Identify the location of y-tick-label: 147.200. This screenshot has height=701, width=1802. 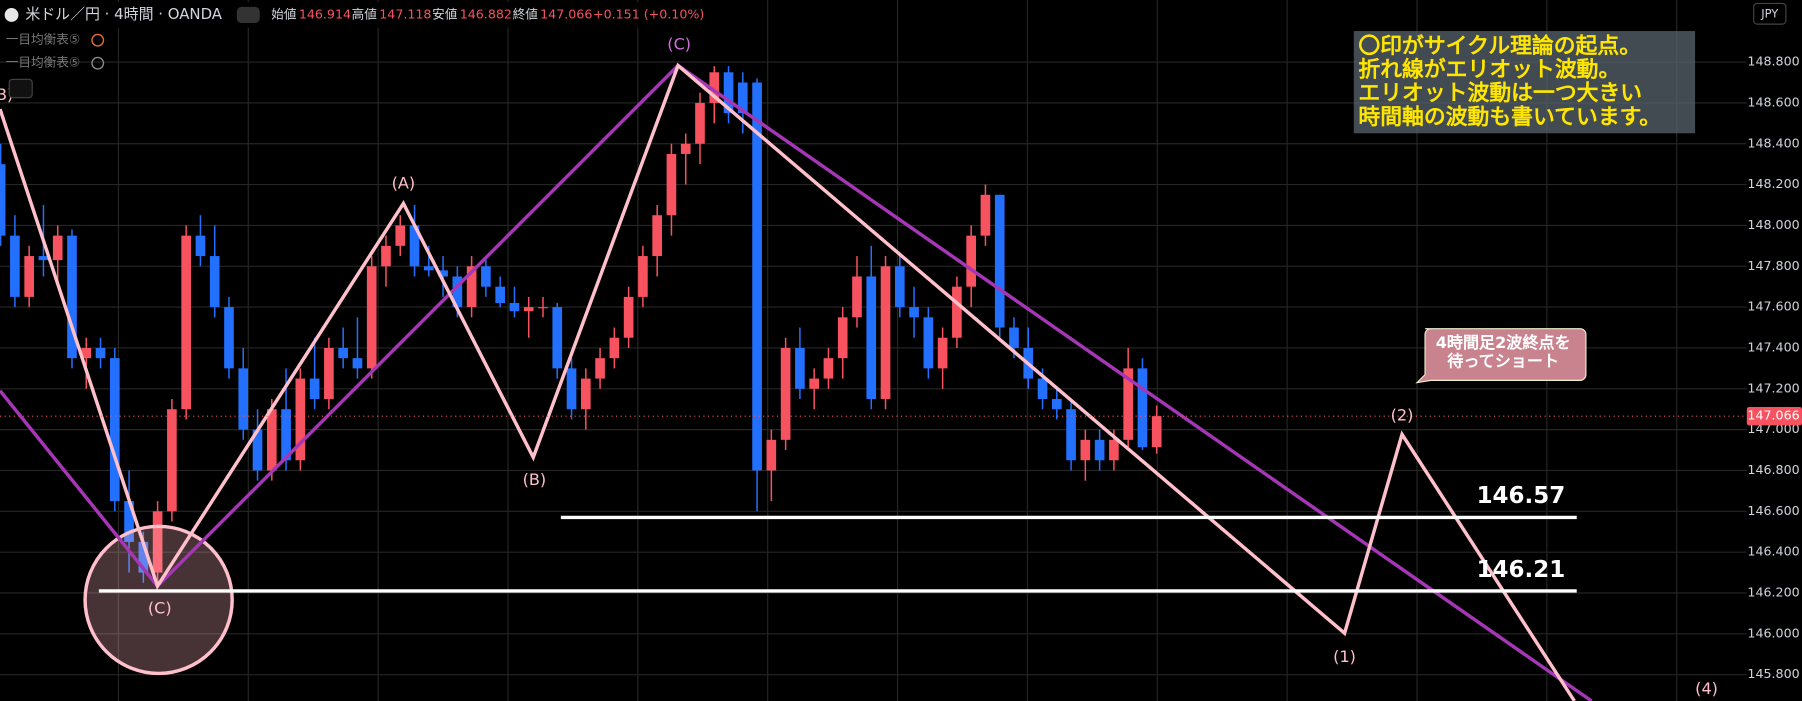
(1773, 387).